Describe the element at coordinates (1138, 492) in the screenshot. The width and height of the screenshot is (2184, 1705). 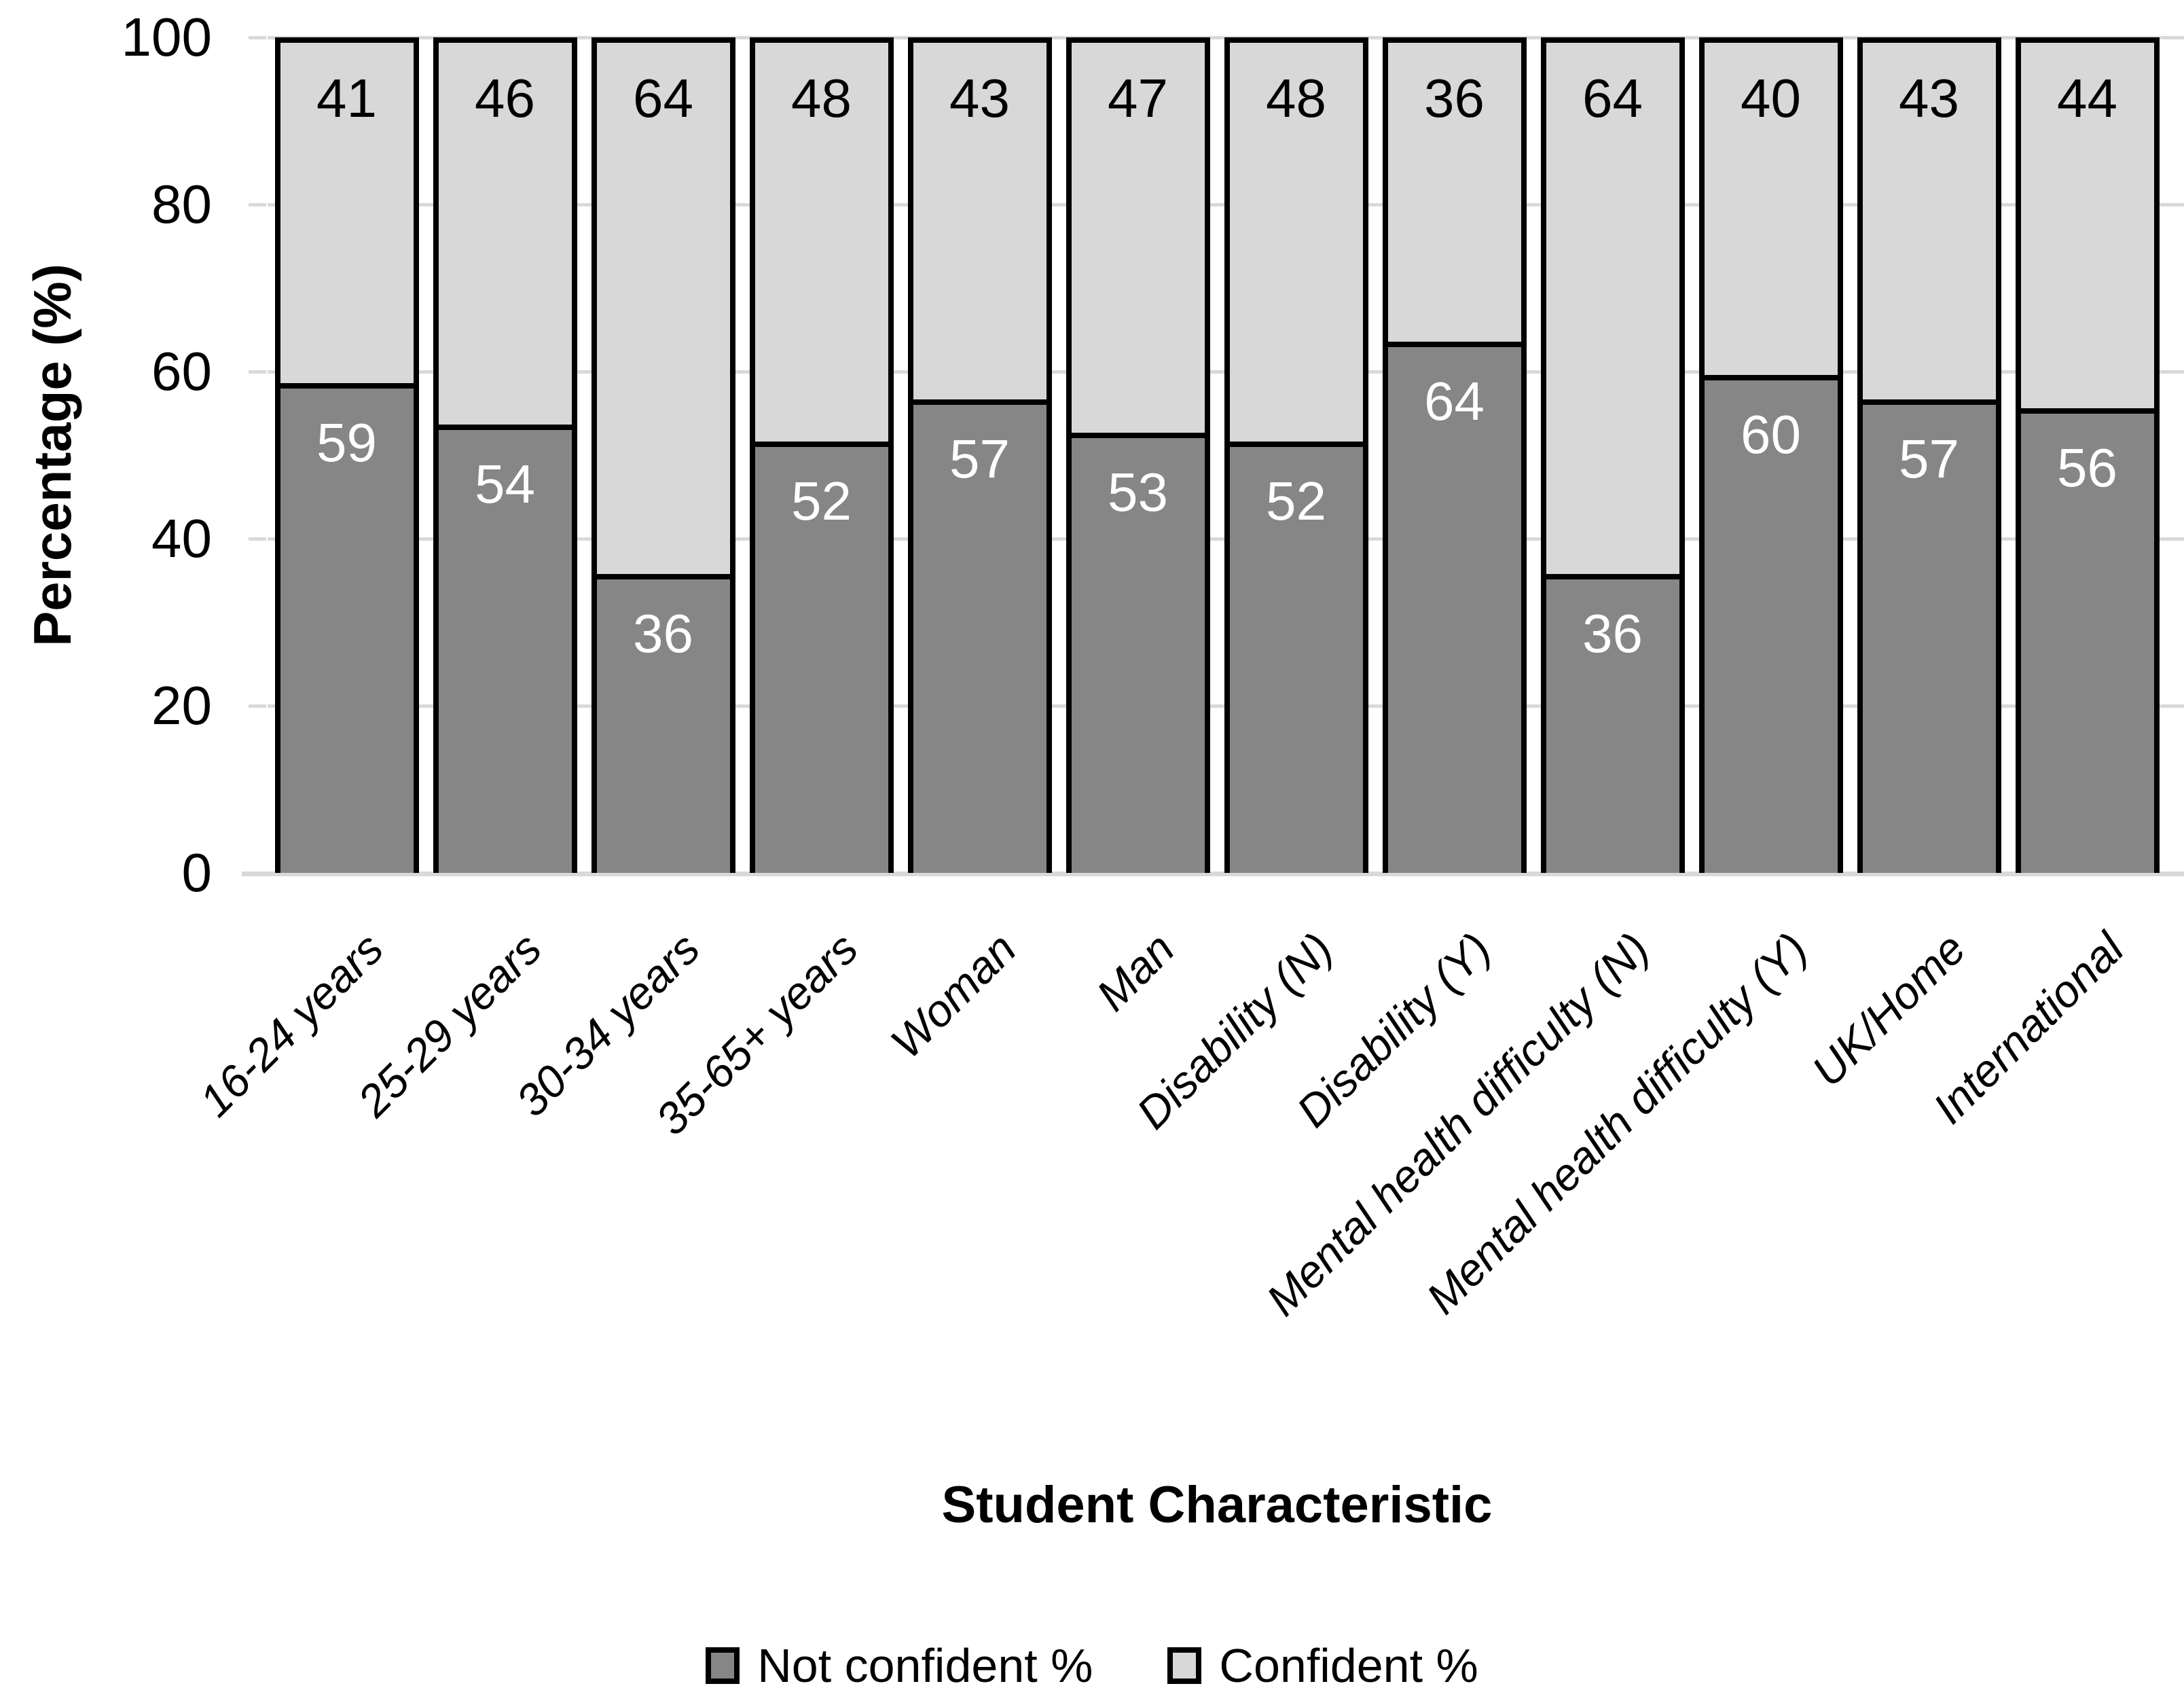
I see `not-confident-value-label: 53` at that location.